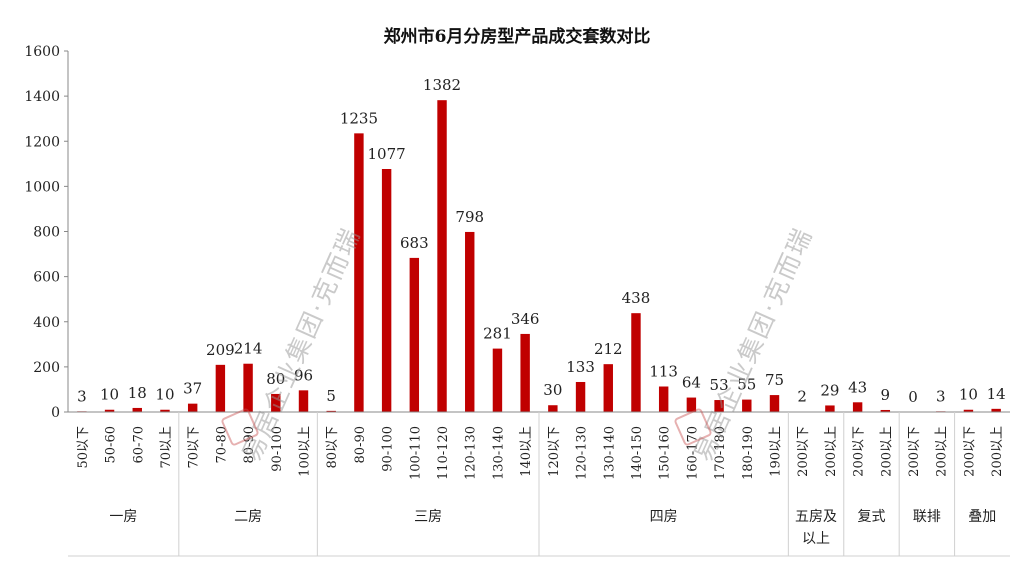 This screenshot has width=1034, height=569. What do you see at coordinates (871, 516) in the screenshot?
I see `group-label: 复式` at bounding box center [871, 516].